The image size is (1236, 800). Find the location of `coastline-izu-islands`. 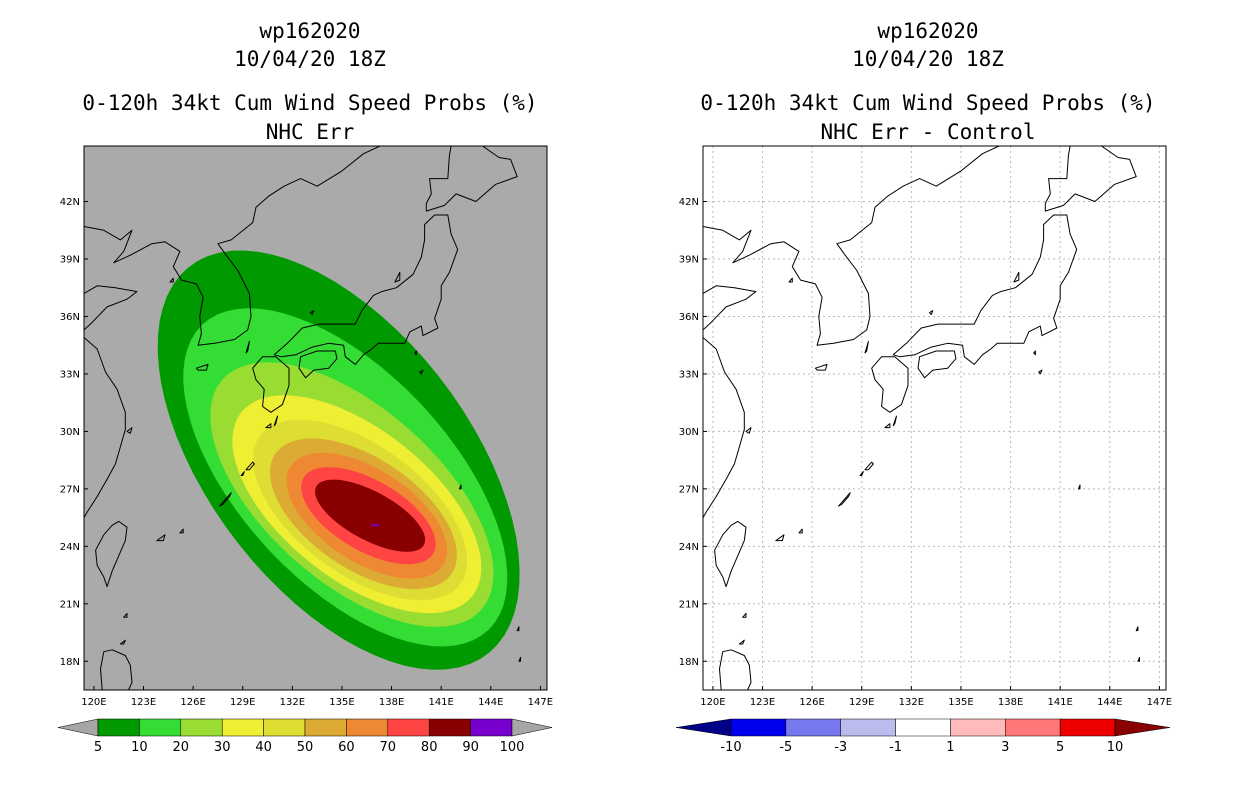

coastline-izu-islands is located at coordinates (1034, 353).